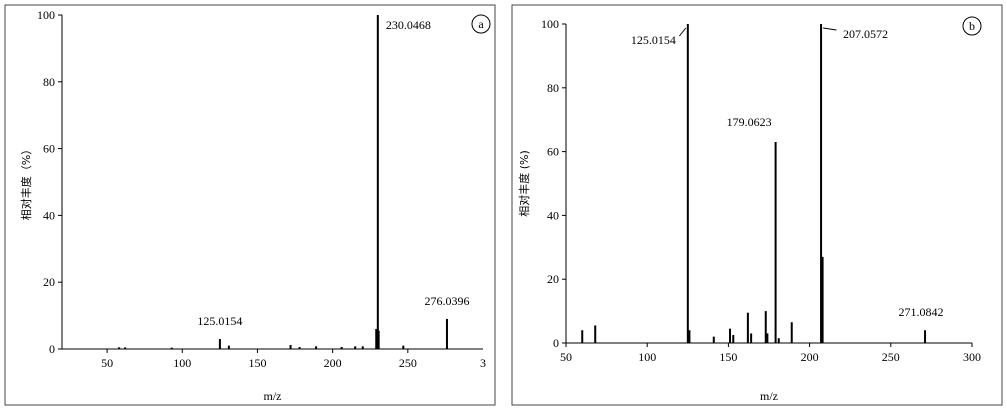 This screenshot has width=1007, height=419. What do you see at coordinates (483, 363) in the screenshot?
I see `x-tick-label: 3` at bounding box center [483, 363].